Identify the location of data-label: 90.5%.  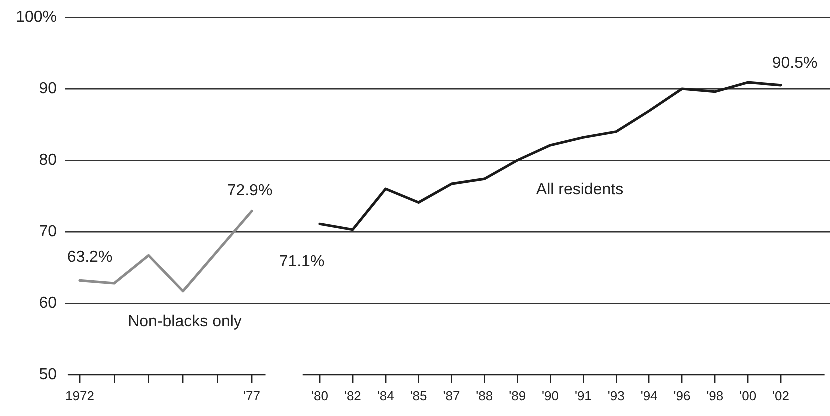
(795, 63).